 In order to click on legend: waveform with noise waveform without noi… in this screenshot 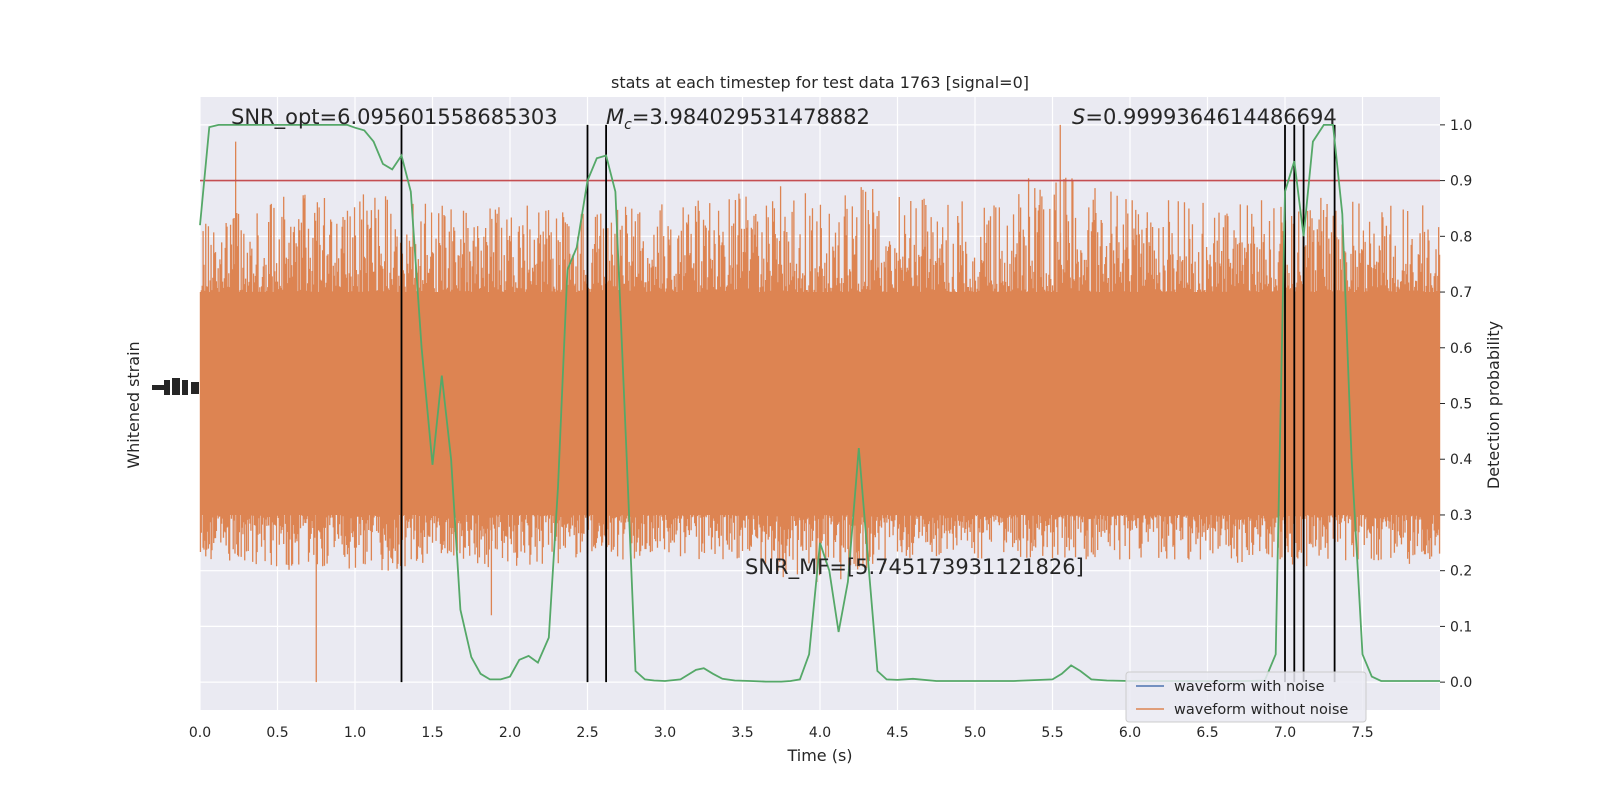, I will do `click(1246, 697)`.